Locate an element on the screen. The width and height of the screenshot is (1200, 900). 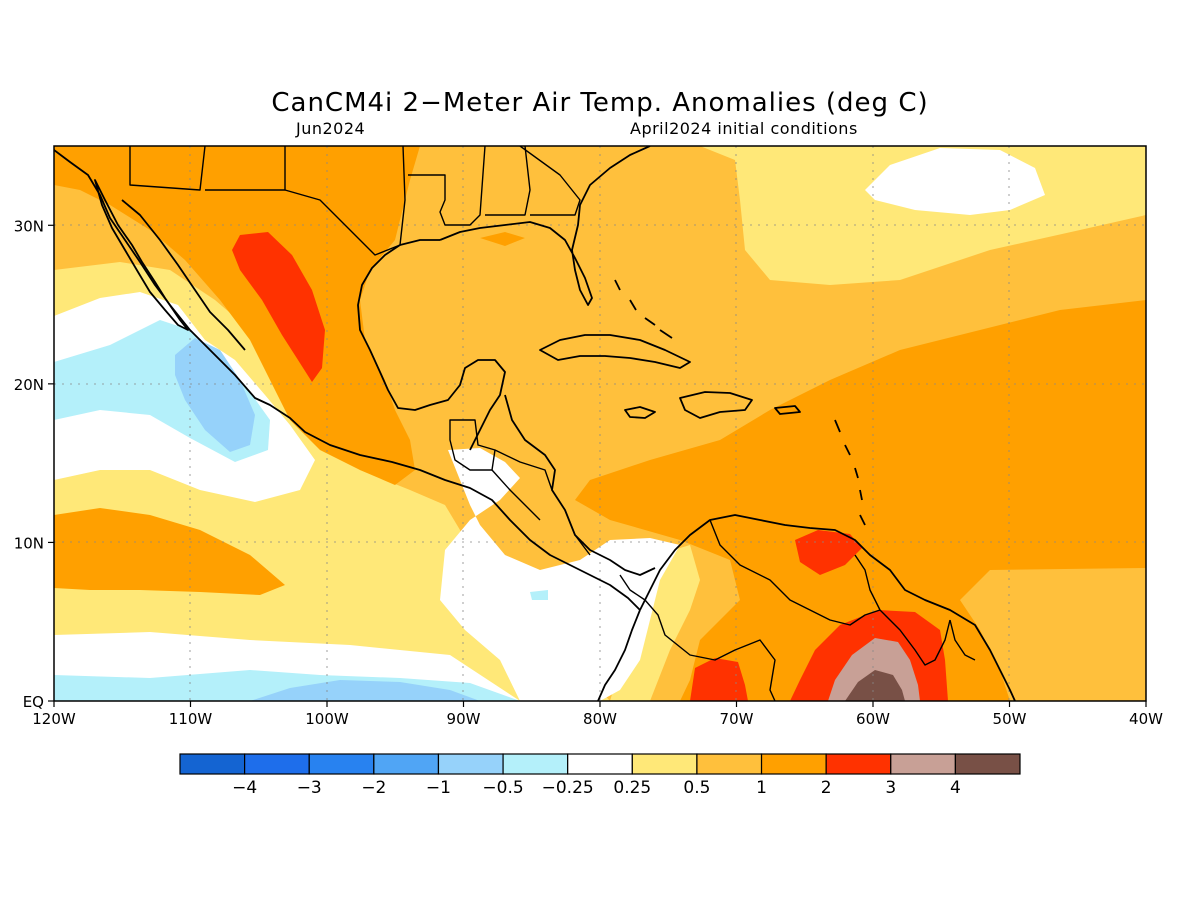
anomaly-band-orange-gulf is located at coordinates (502, 239).